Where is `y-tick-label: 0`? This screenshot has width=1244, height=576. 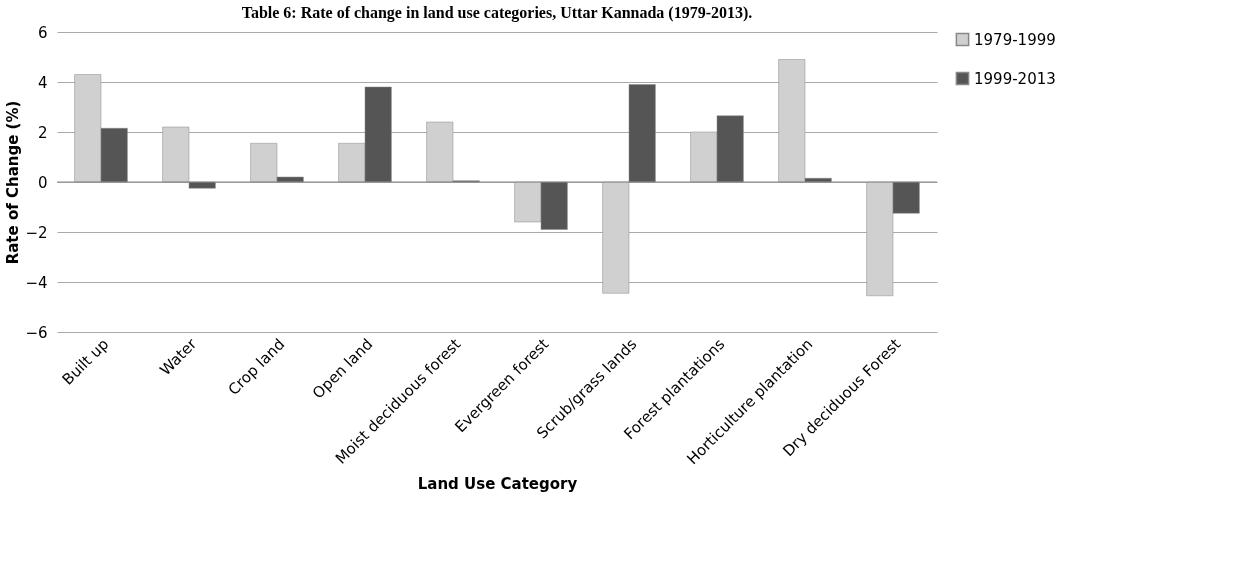 y-tick-label: 0 is located at coordinates (42, 182).